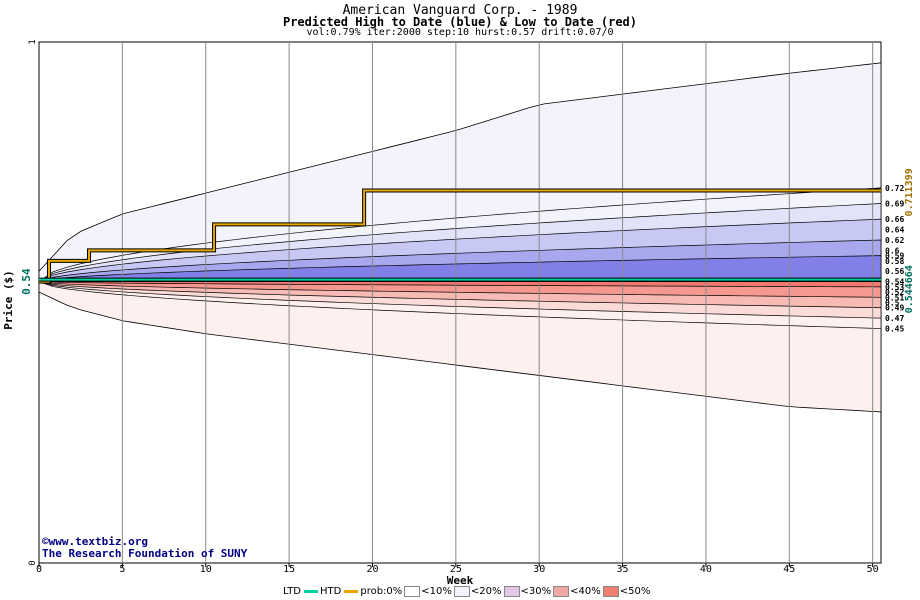 This screenshot has width=920, height=600. What do you see at coordinates (894, 261) in the screenshot?
I see `right-label-7: 0.58` at bounding box center [894, 261].